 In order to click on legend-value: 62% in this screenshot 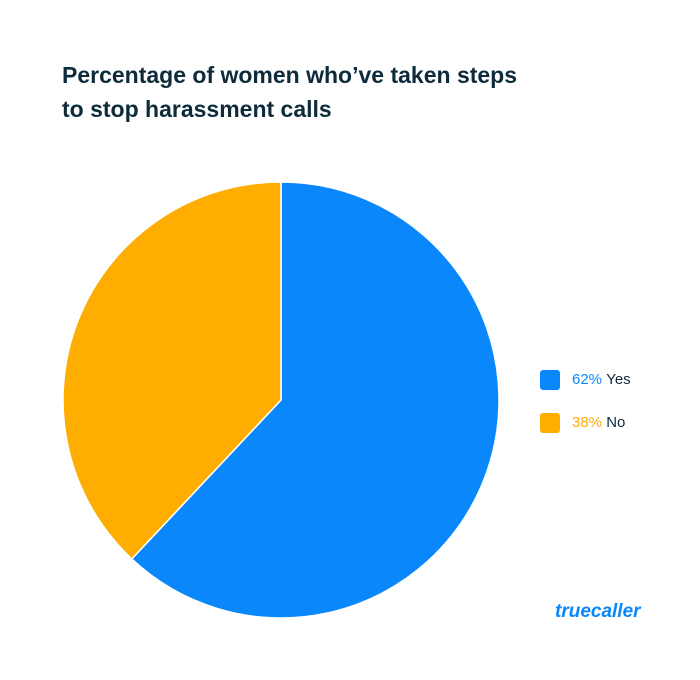, I will do `click(587, 379)`.